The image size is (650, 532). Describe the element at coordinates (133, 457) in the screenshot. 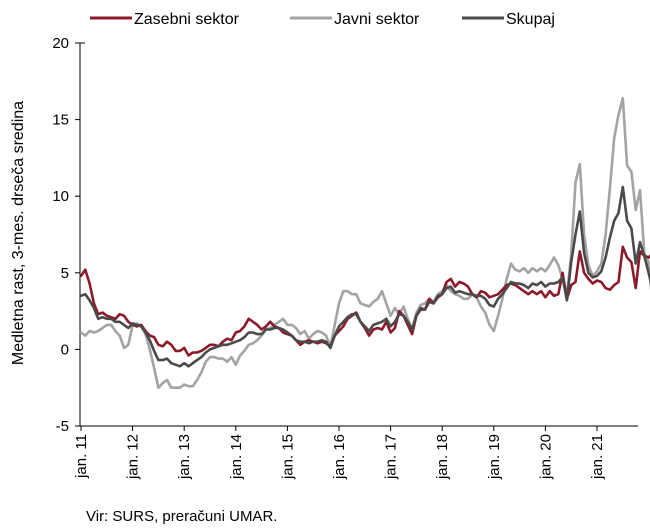

I see `x-tick-label: jan. 12` at that location.